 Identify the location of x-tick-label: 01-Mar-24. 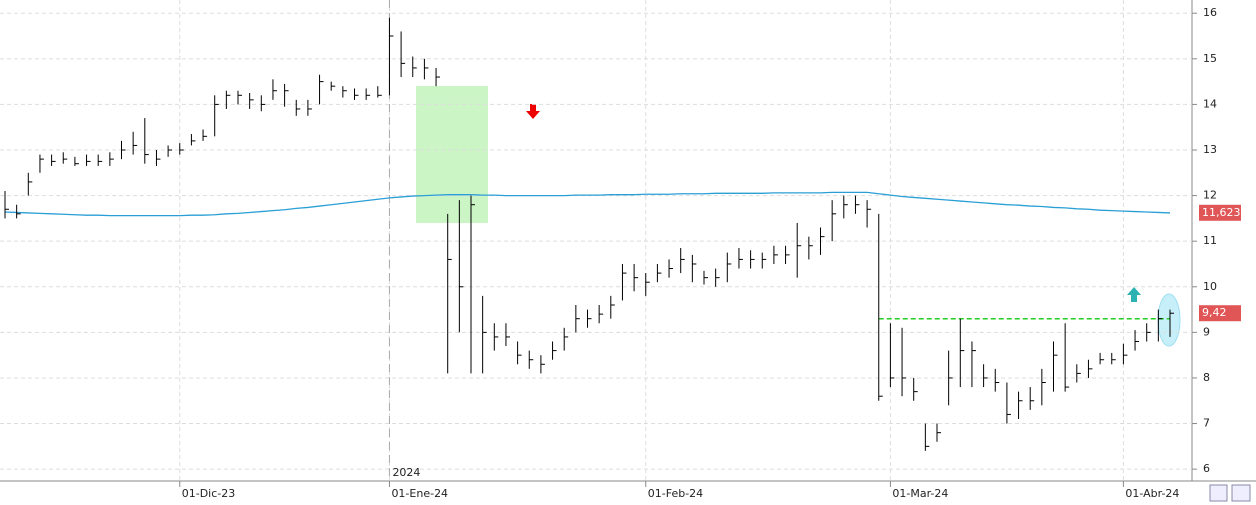
(920, 493).